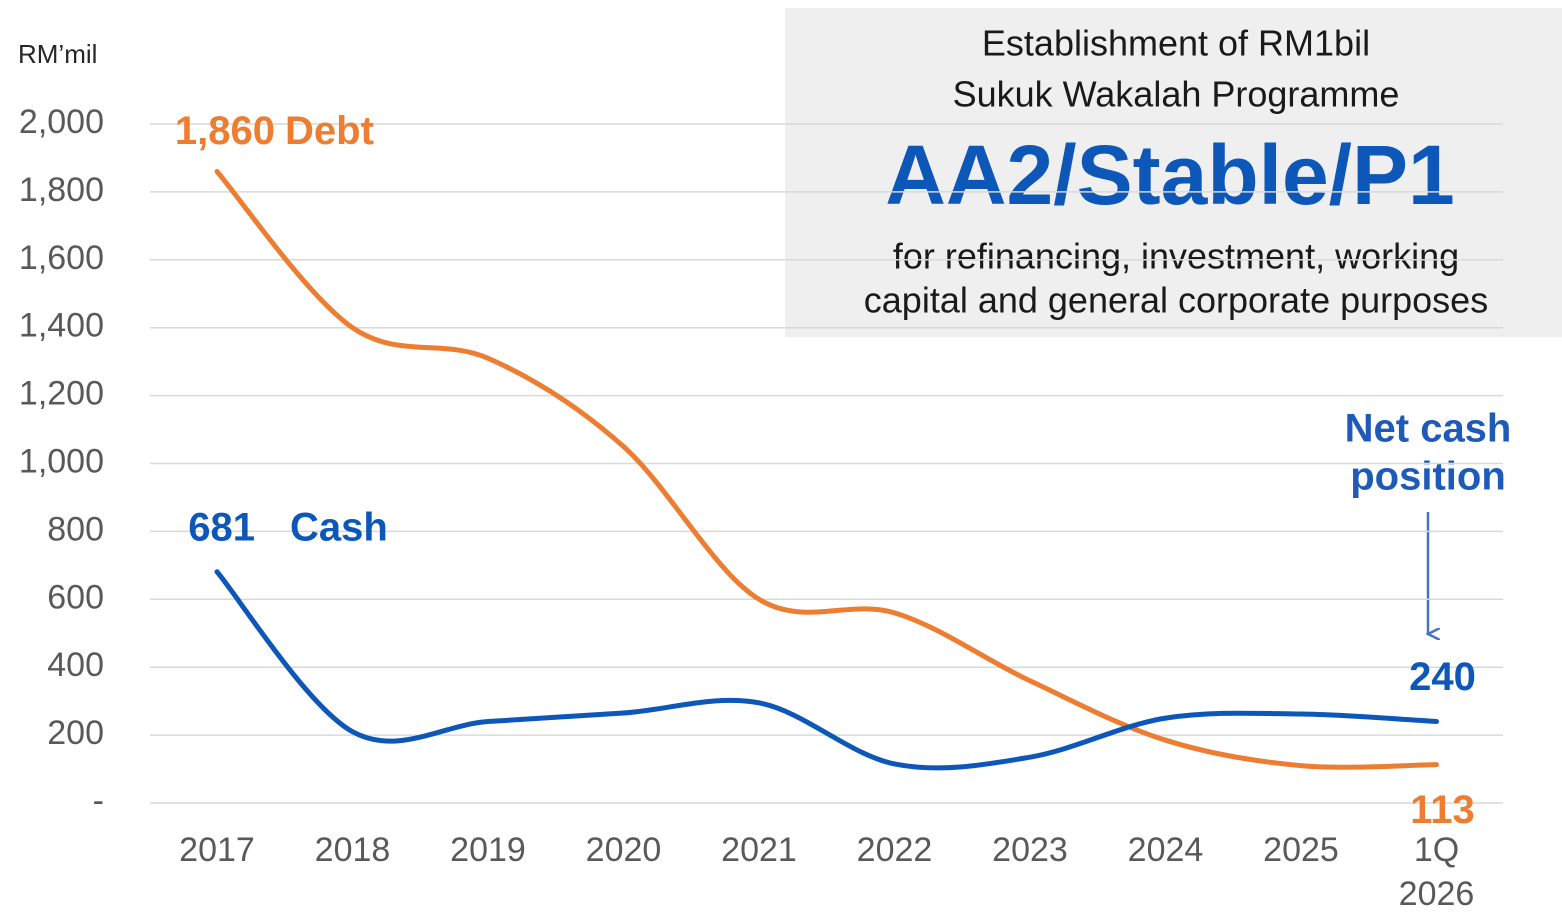 This screenshot has height=916, width=1562. I want to click on annotation: position, so click(1428, 477).